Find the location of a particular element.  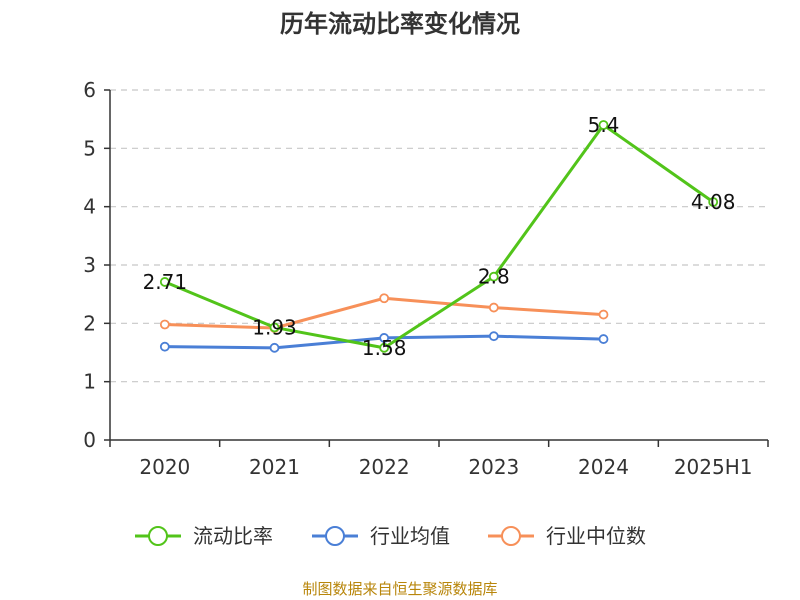

y-tick-label-4: 4 is located at coordinates (89, 207).